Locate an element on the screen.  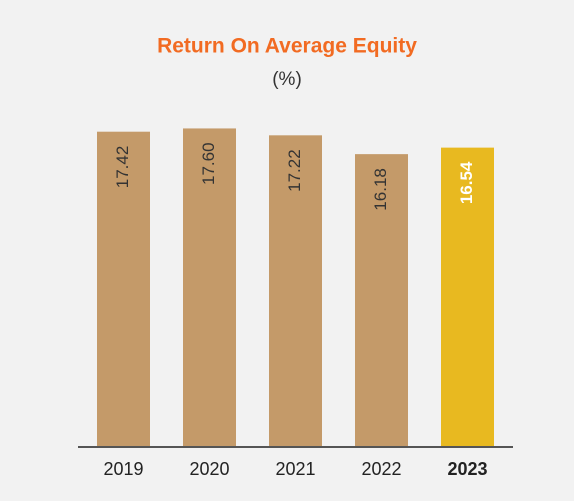
value-label: 16.54 is located at coordinates (466, 182).